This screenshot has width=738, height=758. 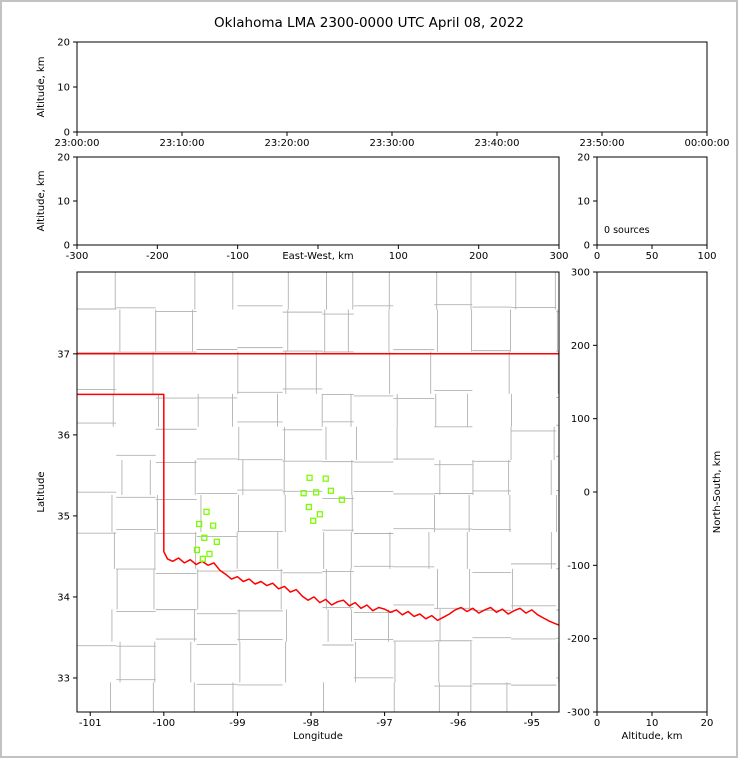 What do you see at coordinates (77, 256) in the screenshot?
I see `x-tick-label: -300` at bounding box center [77, 256].